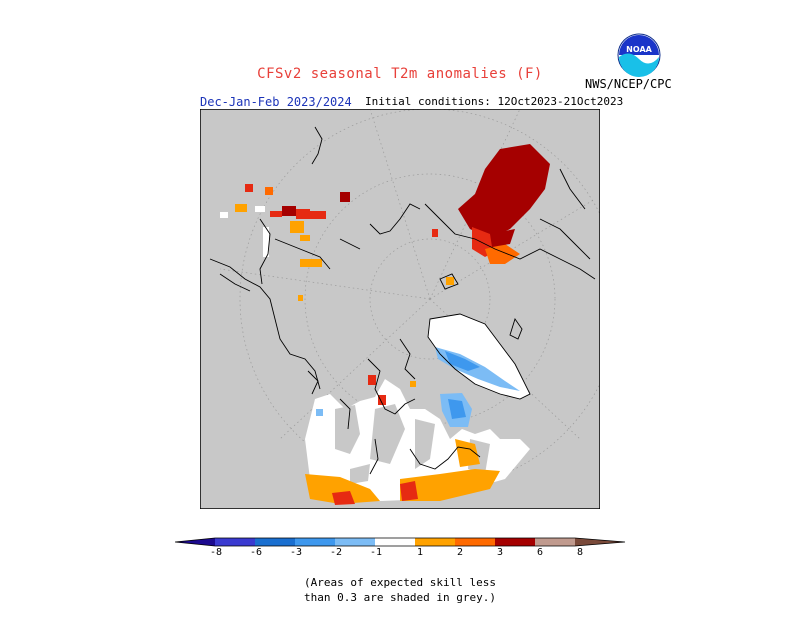 The image size is (800, 618). Describe the element at coordinates (500, 552) in the screenshot. I see `colorbar-tick-label: 3` at that location.